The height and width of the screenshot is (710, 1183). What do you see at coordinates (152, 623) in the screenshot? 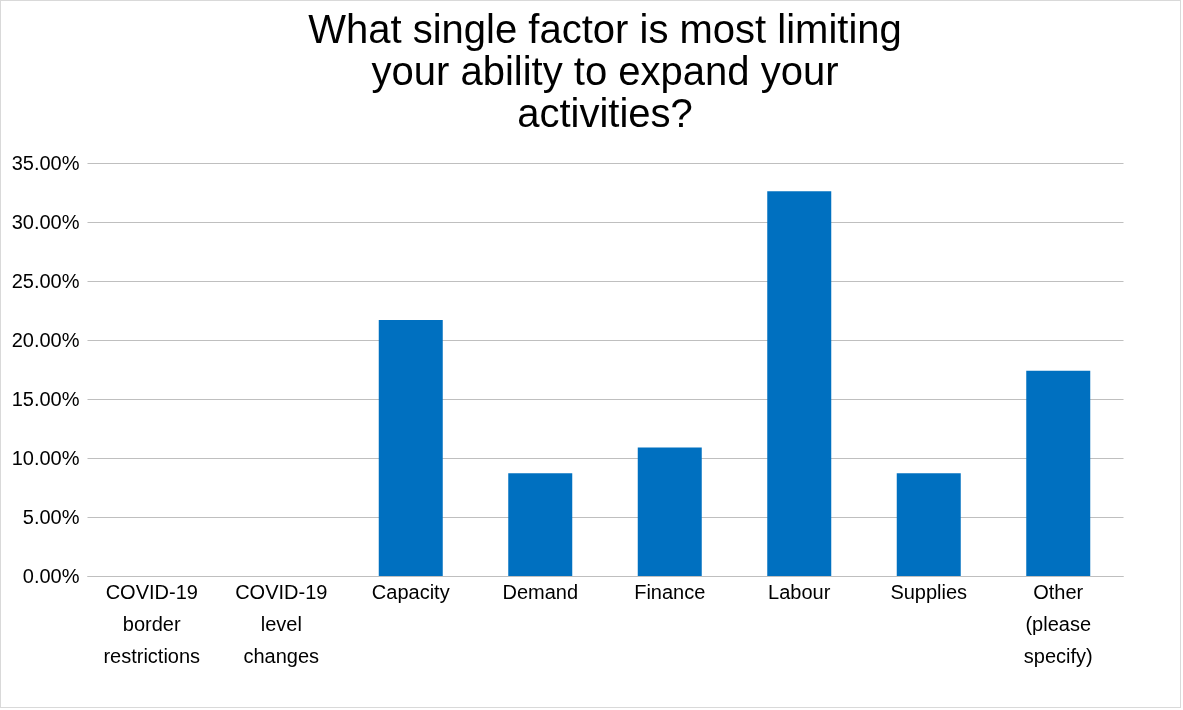
I see `x-tick-label: COVID-19 border restrictions` at bounding box center [152, 623].